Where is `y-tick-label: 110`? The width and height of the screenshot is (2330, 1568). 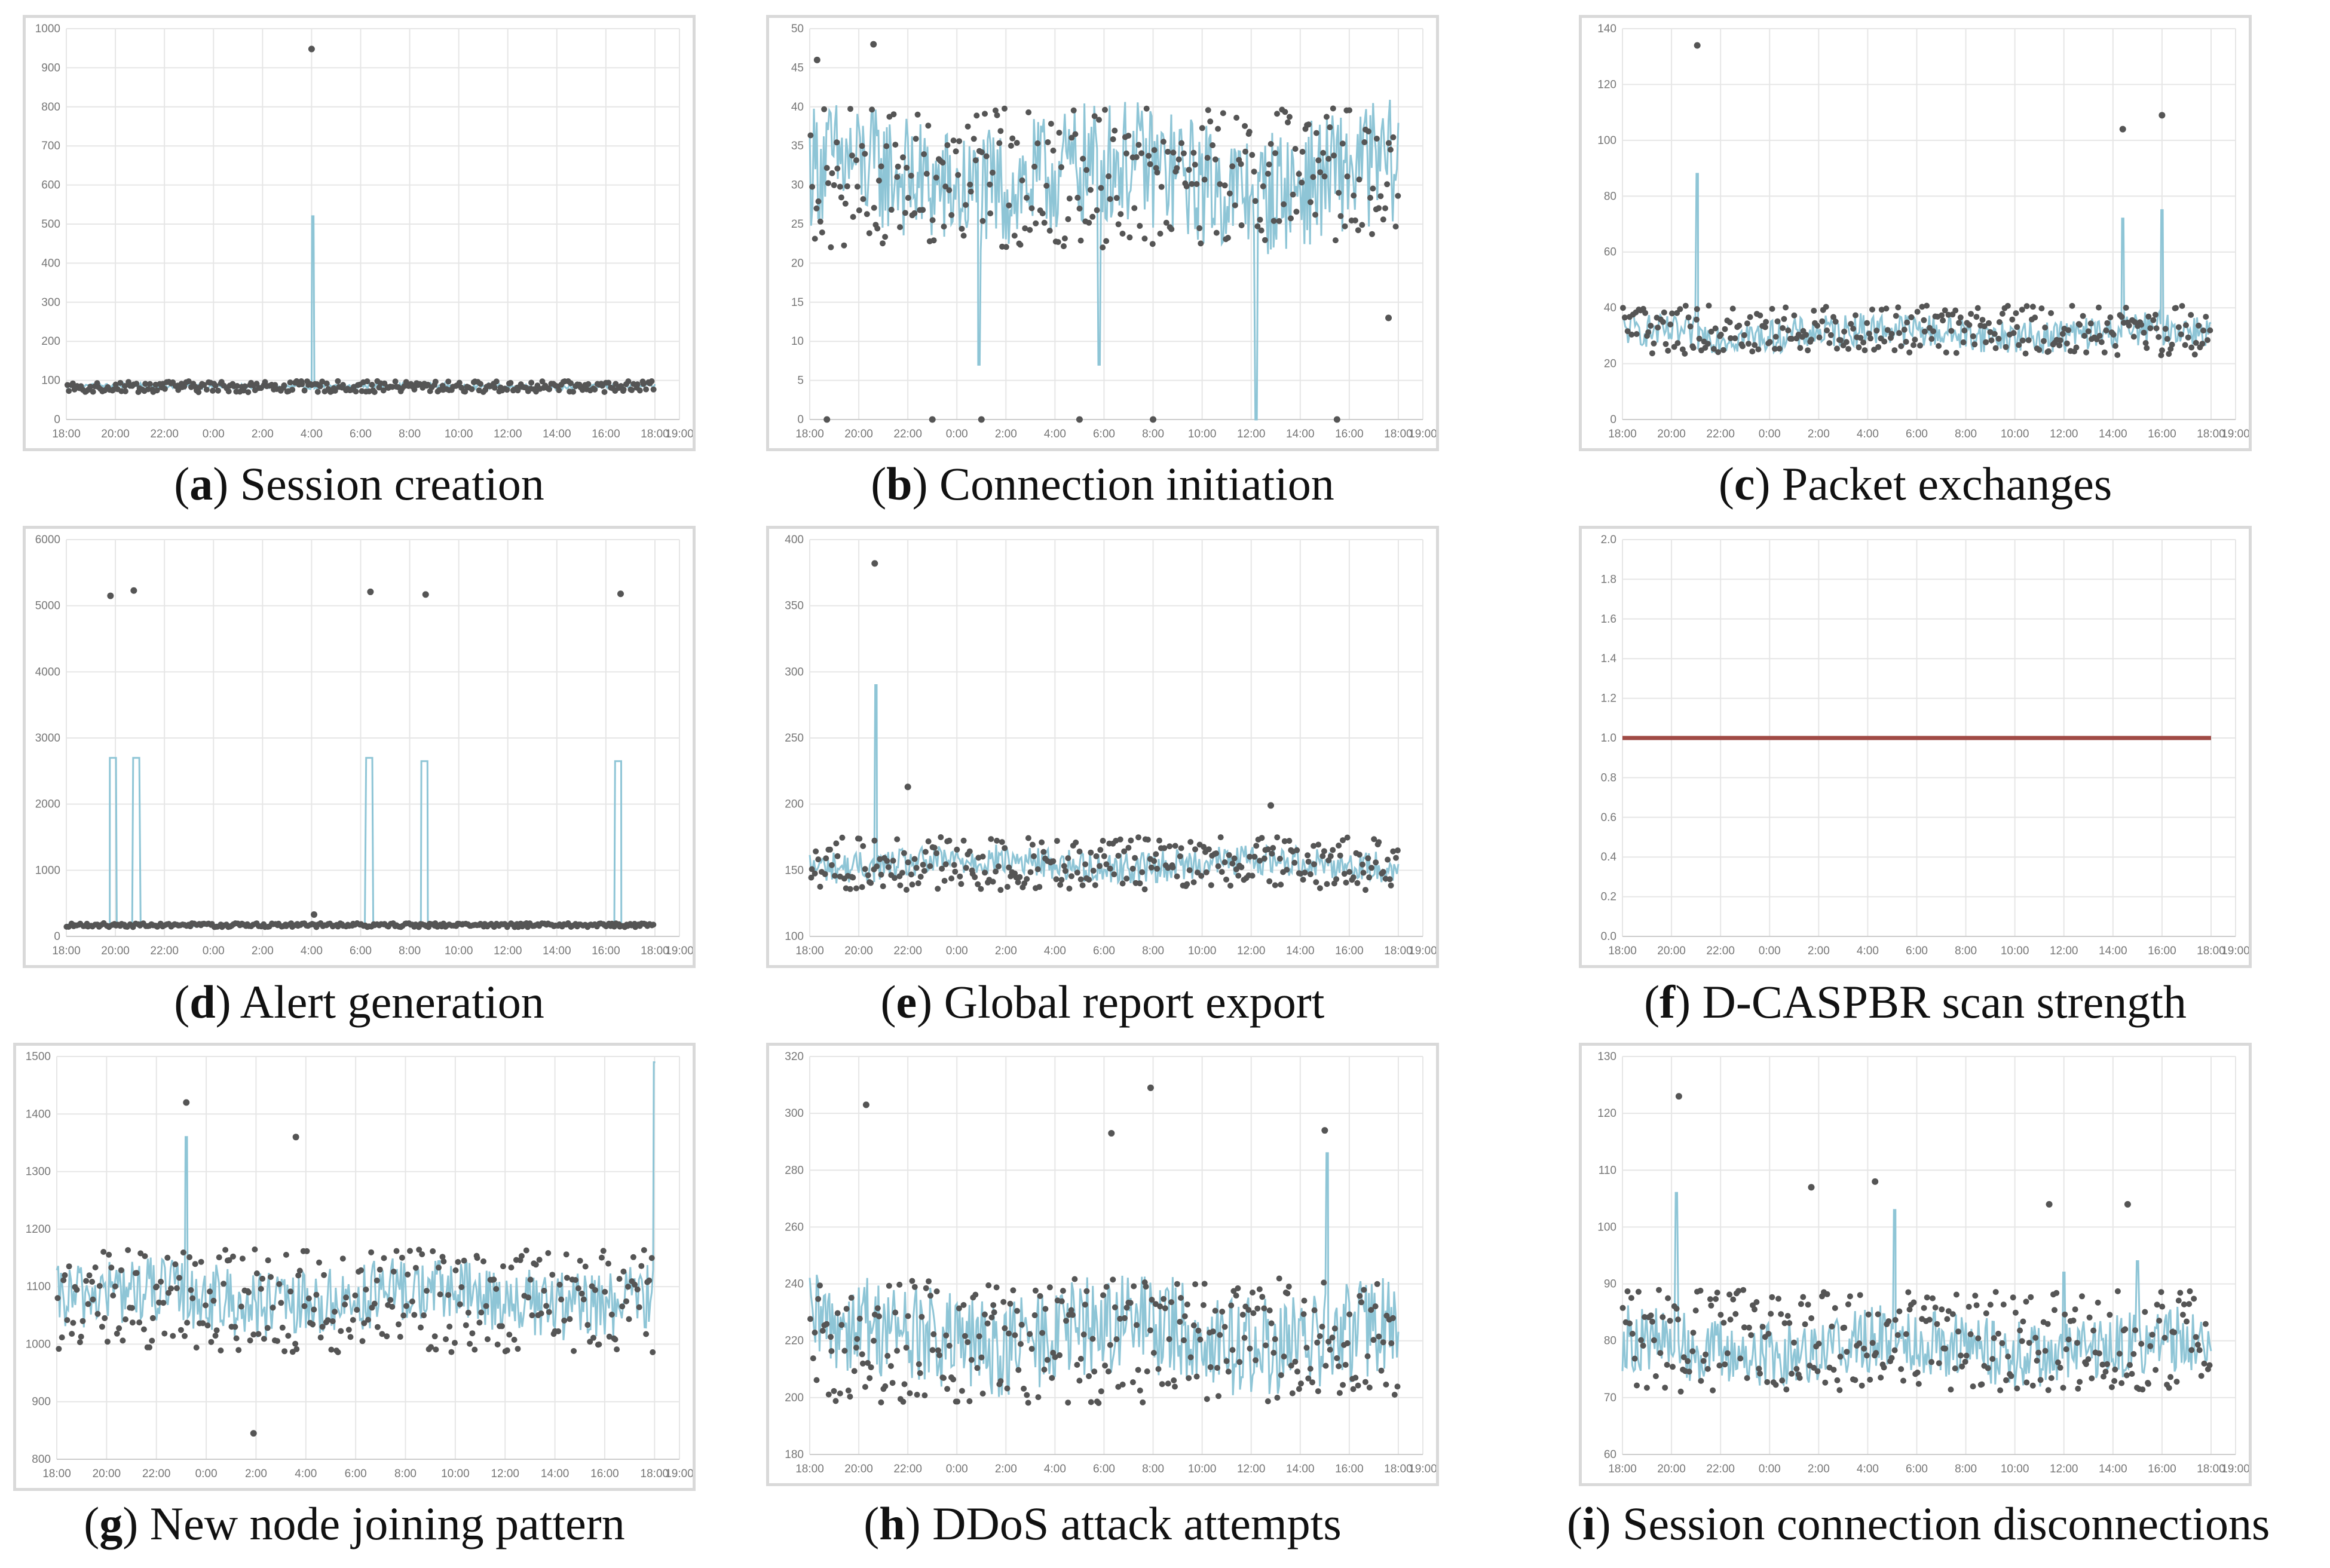 y-tick-label: 110 is located at coordinates (1607, 1170).